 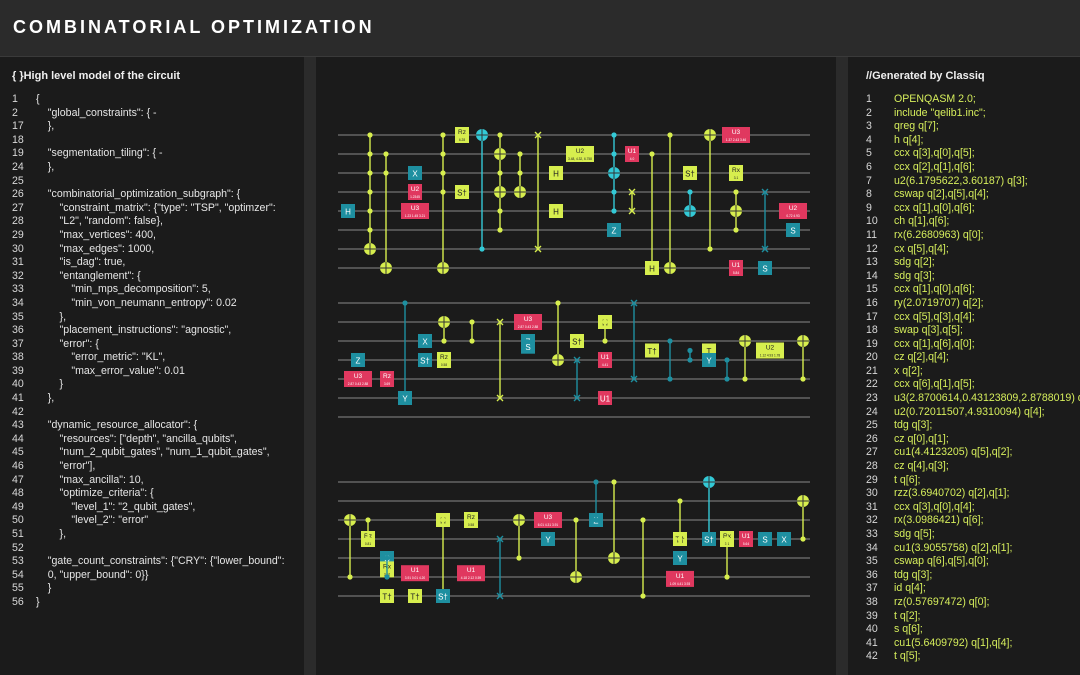 I want to click on code-line: 43 "dynamic_resource_allocator": {, so click(x=152, y=426).